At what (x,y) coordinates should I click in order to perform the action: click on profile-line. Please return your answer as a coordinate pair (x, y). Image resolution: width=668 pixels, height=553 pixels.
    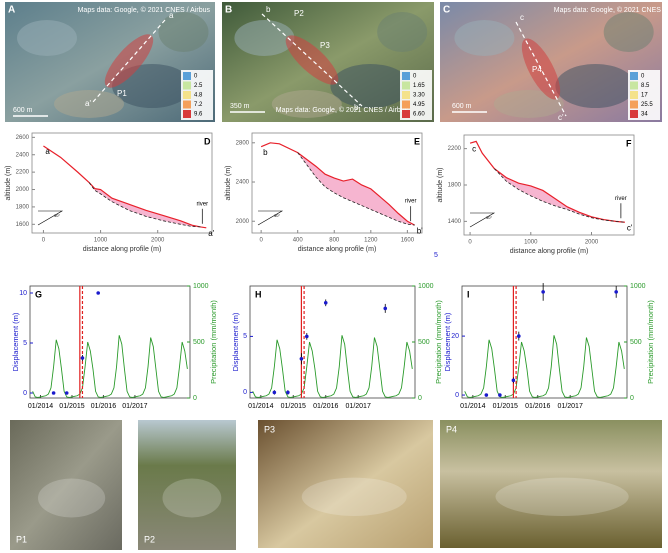
    Looking at the image, I should click on (312, 60).